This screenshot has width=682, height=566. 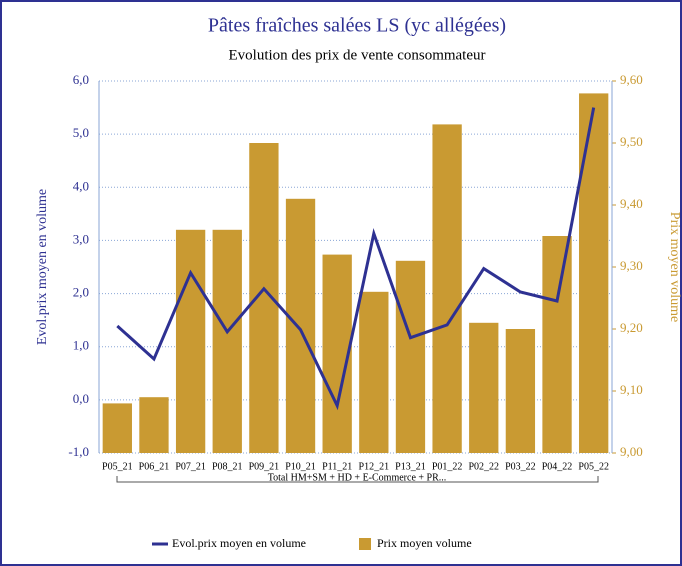 What do you see at coordinates (356, 55) in the screenshot?
I see `chart-subtitle: Evolution des prix de vente consommateur` at bounding box center [356, 55].